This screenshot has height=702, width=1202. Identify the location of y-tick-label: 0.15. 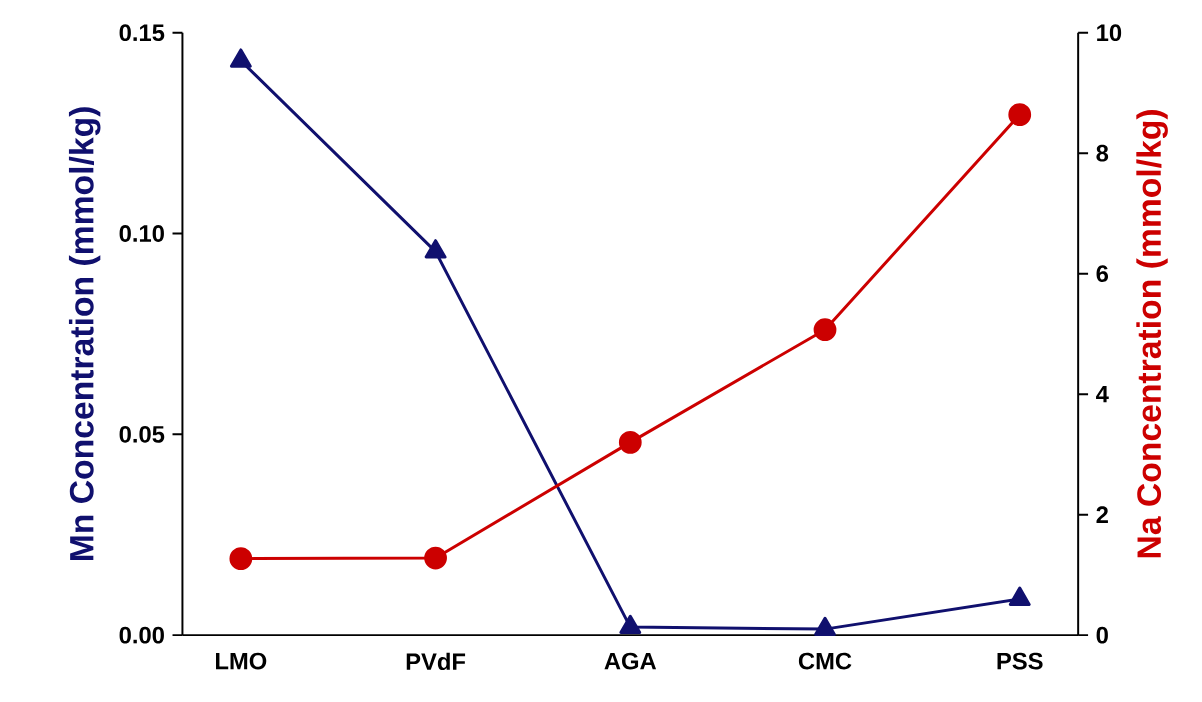
(142, 33).